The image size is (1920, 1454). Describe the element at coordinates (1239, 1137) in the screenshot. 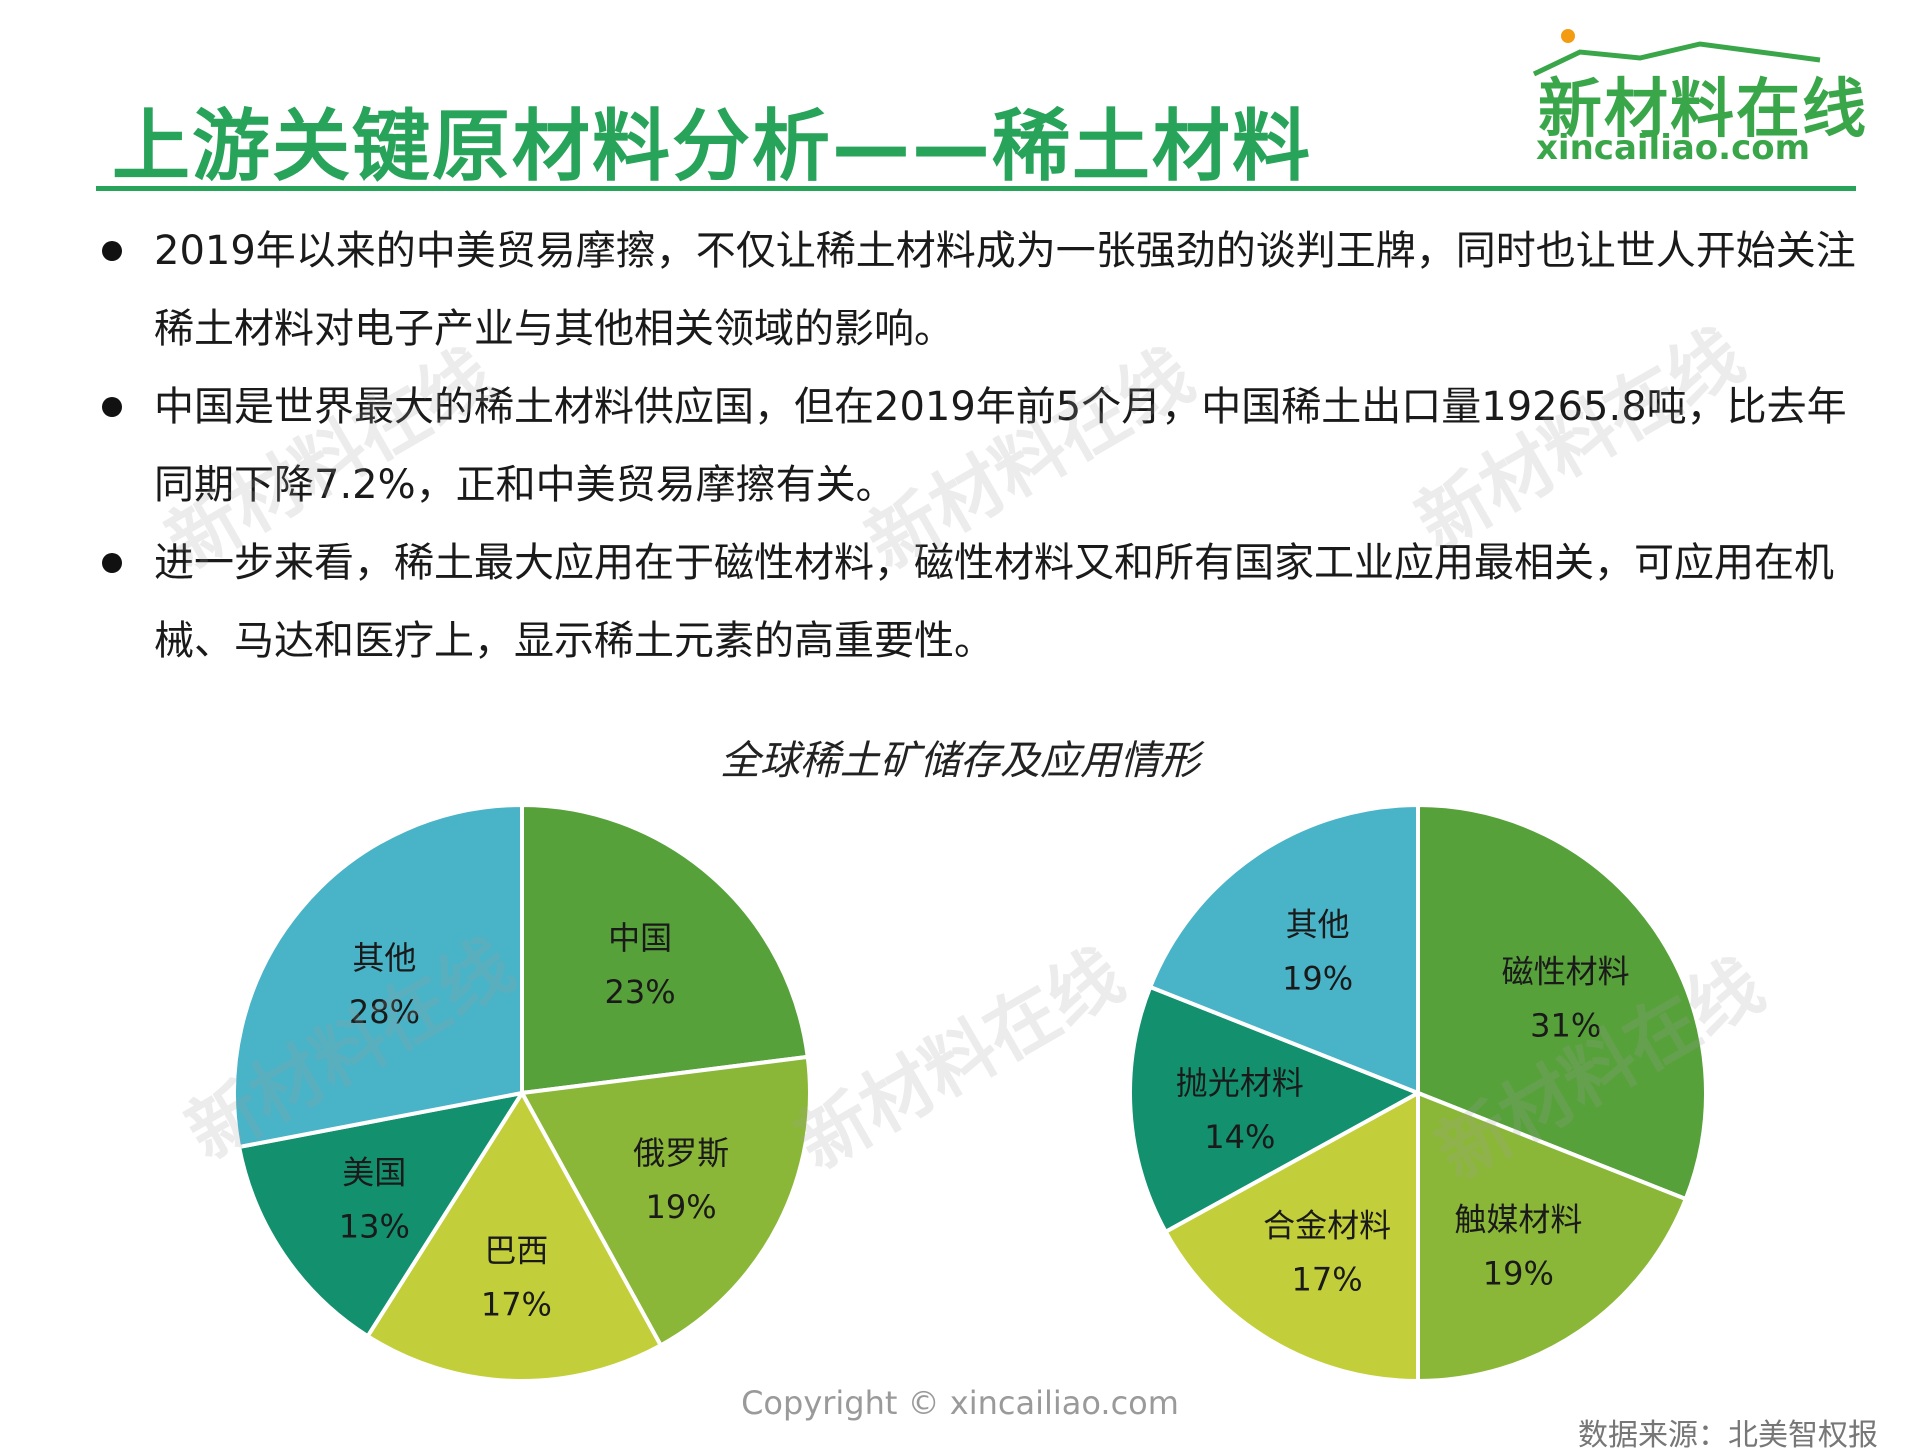

I see `slice-percent-label: 14%` at that location.